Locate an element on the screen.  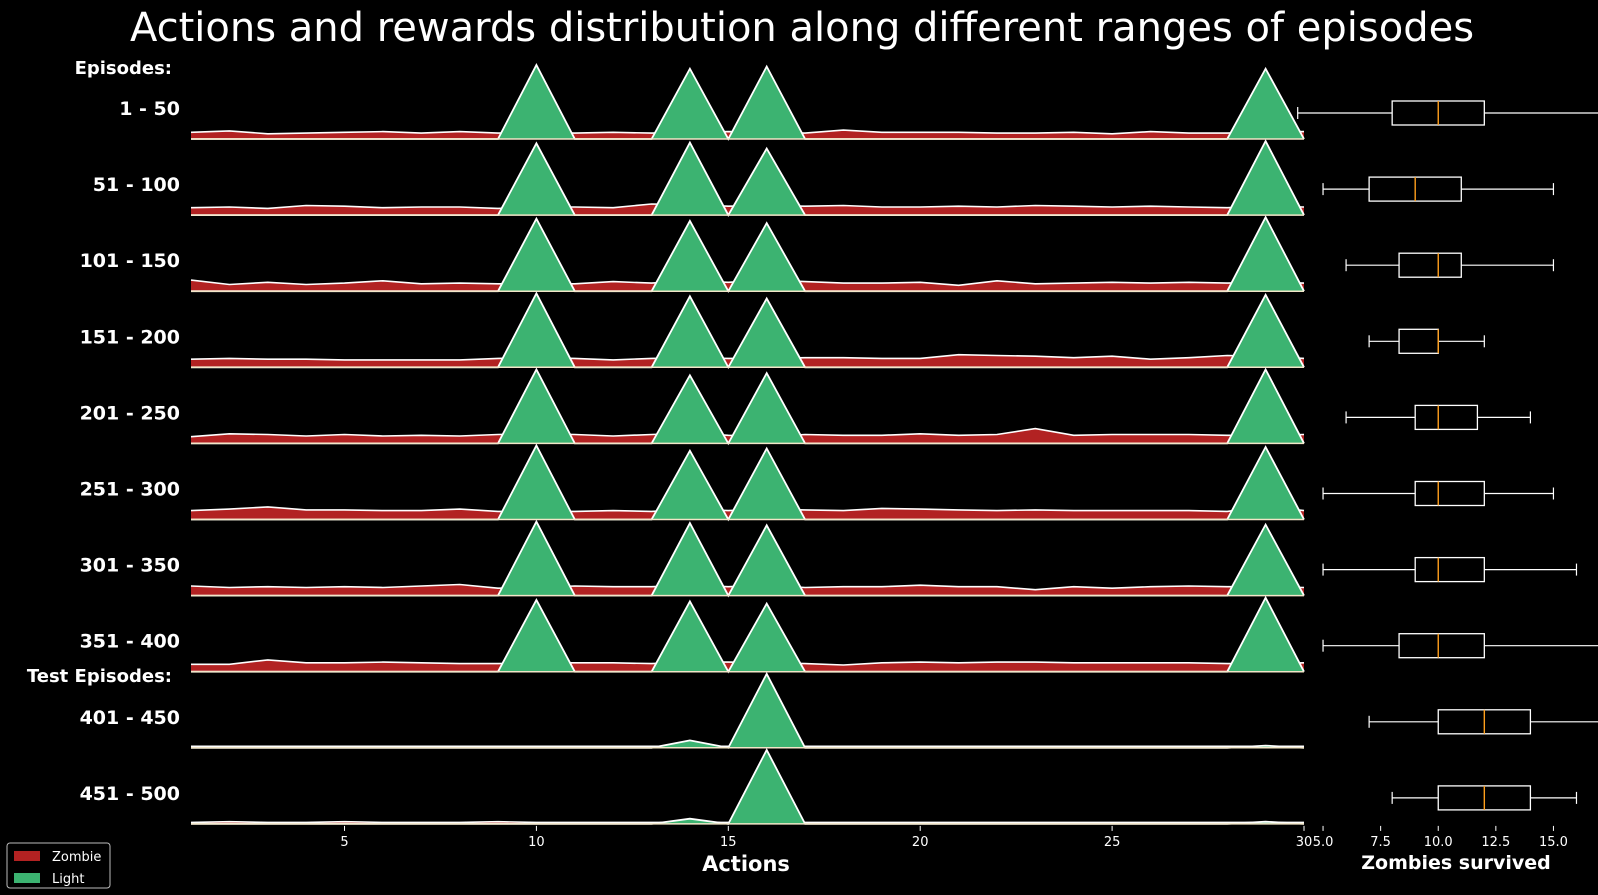
x-tick-label: 30 is located at coordinates (1304, 842).